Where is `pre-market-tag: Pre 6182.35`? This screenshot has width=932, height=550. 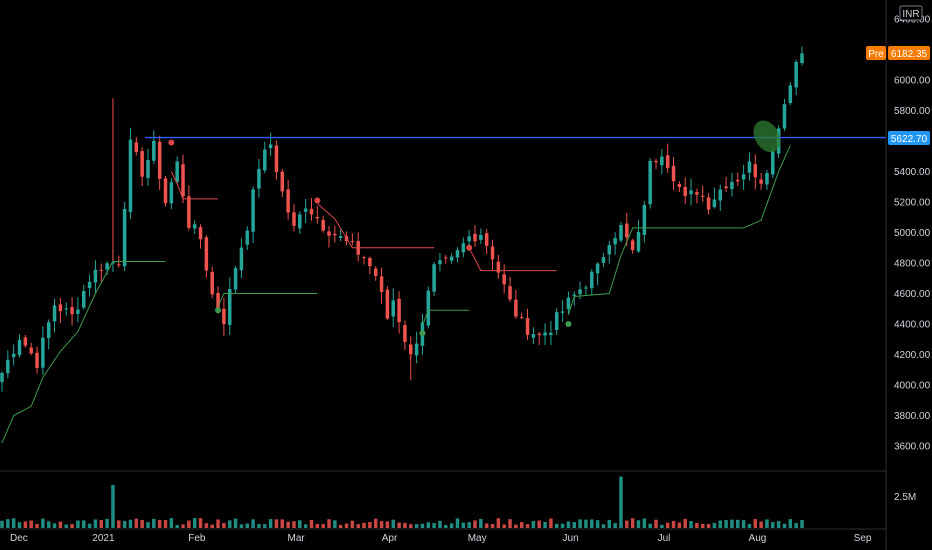
pre-market-tag: Pre 6182.35 is located at coordinates (898, 53).